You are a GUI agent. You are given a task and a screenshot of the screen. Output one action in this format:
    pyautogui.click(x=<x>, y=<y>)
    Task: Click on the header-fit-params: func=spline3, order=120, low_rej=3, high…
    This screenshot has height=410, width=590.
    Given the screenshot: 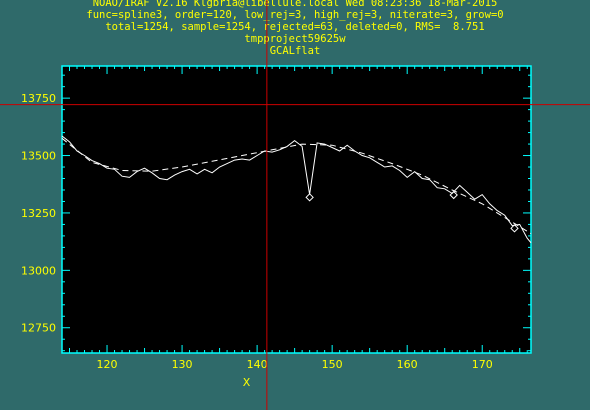 What is the action you would take?
    pyautogui.click(x=295, y=15)
    